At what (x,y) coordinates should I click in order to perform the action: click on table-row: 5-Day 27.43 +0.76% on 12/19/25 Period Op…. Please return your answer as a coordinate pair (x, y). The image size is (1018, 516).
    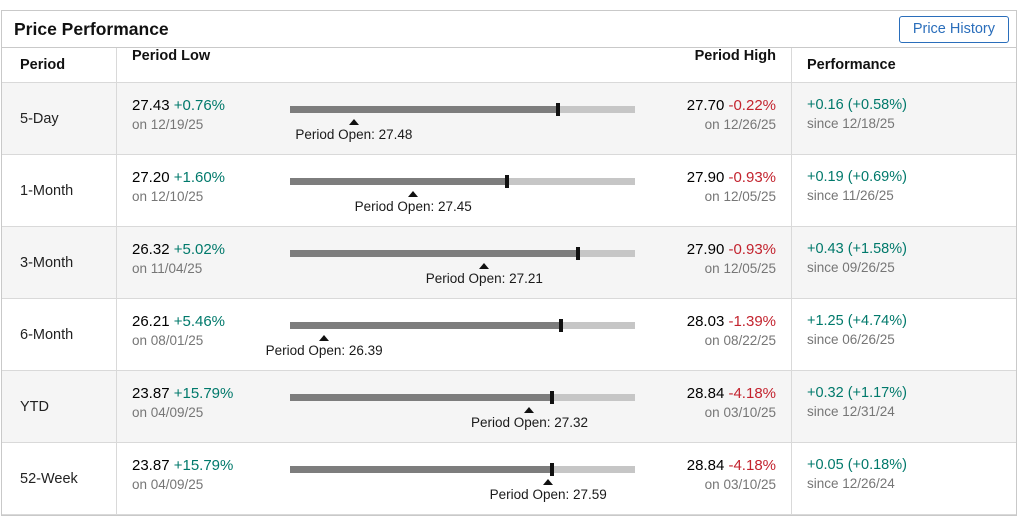
    Looking at the image, I should click on (509, 119).